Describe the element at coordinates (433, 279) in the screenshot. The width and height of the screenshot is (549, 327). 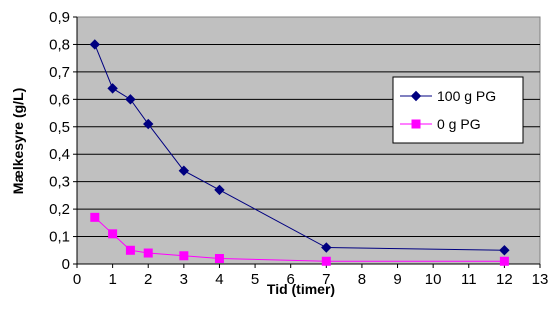
I see `x-tick-label: 10` at that location.